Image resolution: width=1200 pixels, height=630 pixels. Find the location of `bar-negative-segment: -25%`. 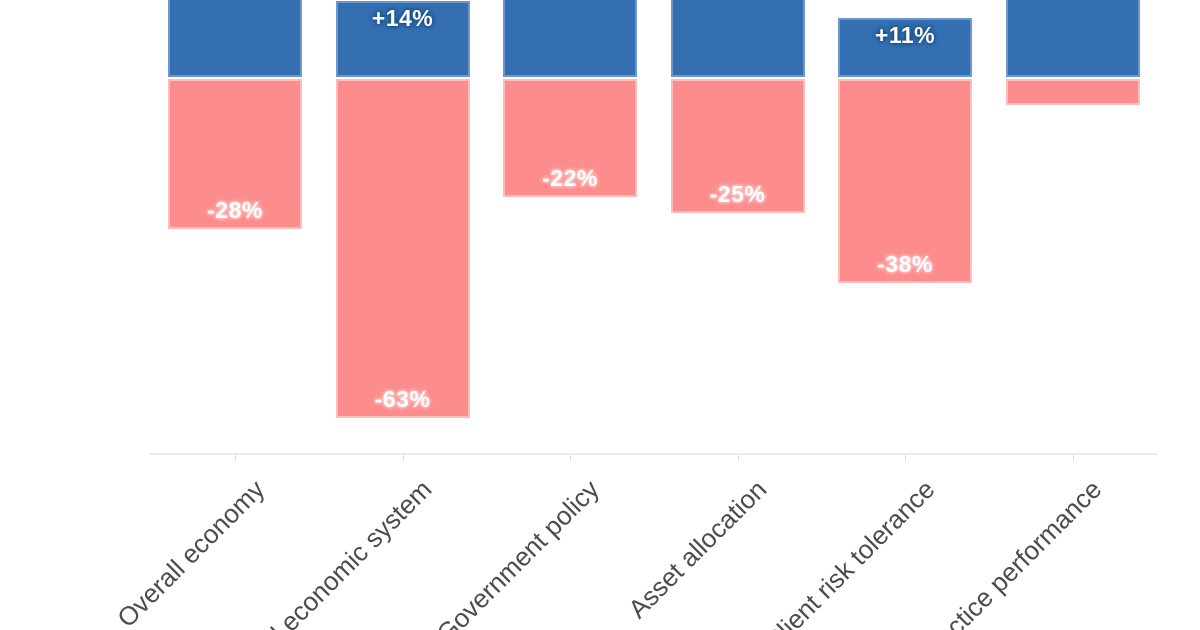

bar-negative-segment: -25% is located at coordinates (737, 146).